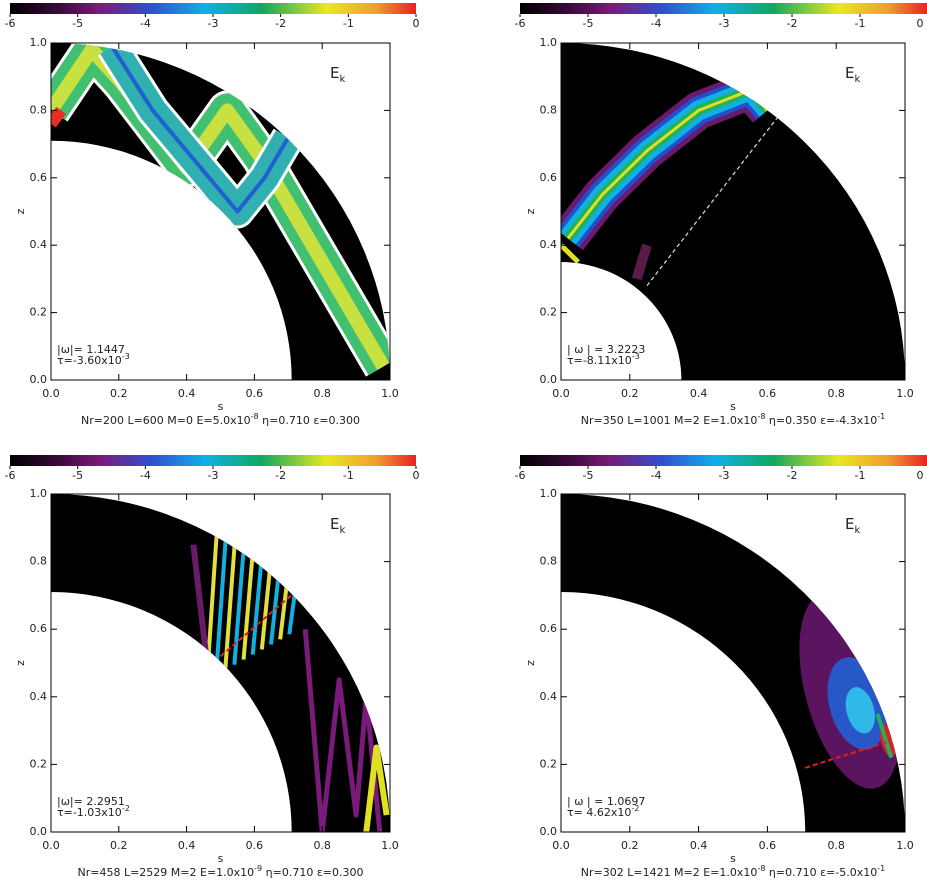 This screenshot has height=886, width=927. What do you see at coordinates (821, 420) in the screenshot?
I see `footer-part: η=0.350 ε=-4.3x10` at bounding box center [821, 420].